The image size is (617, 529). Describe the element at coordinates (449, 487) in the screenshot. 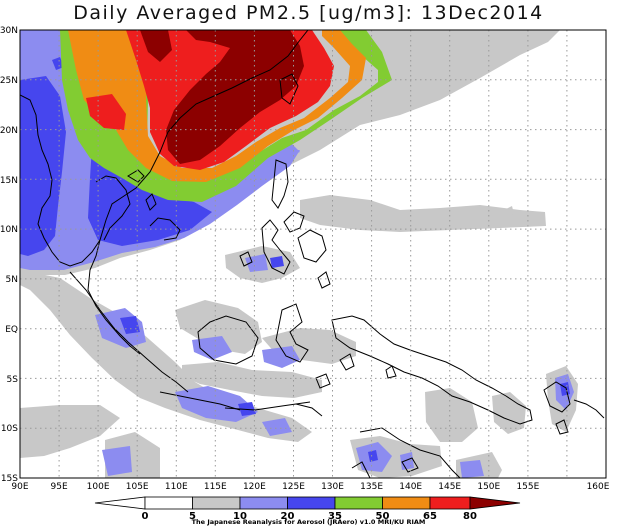

I see `lon-label: 145E` at that location.